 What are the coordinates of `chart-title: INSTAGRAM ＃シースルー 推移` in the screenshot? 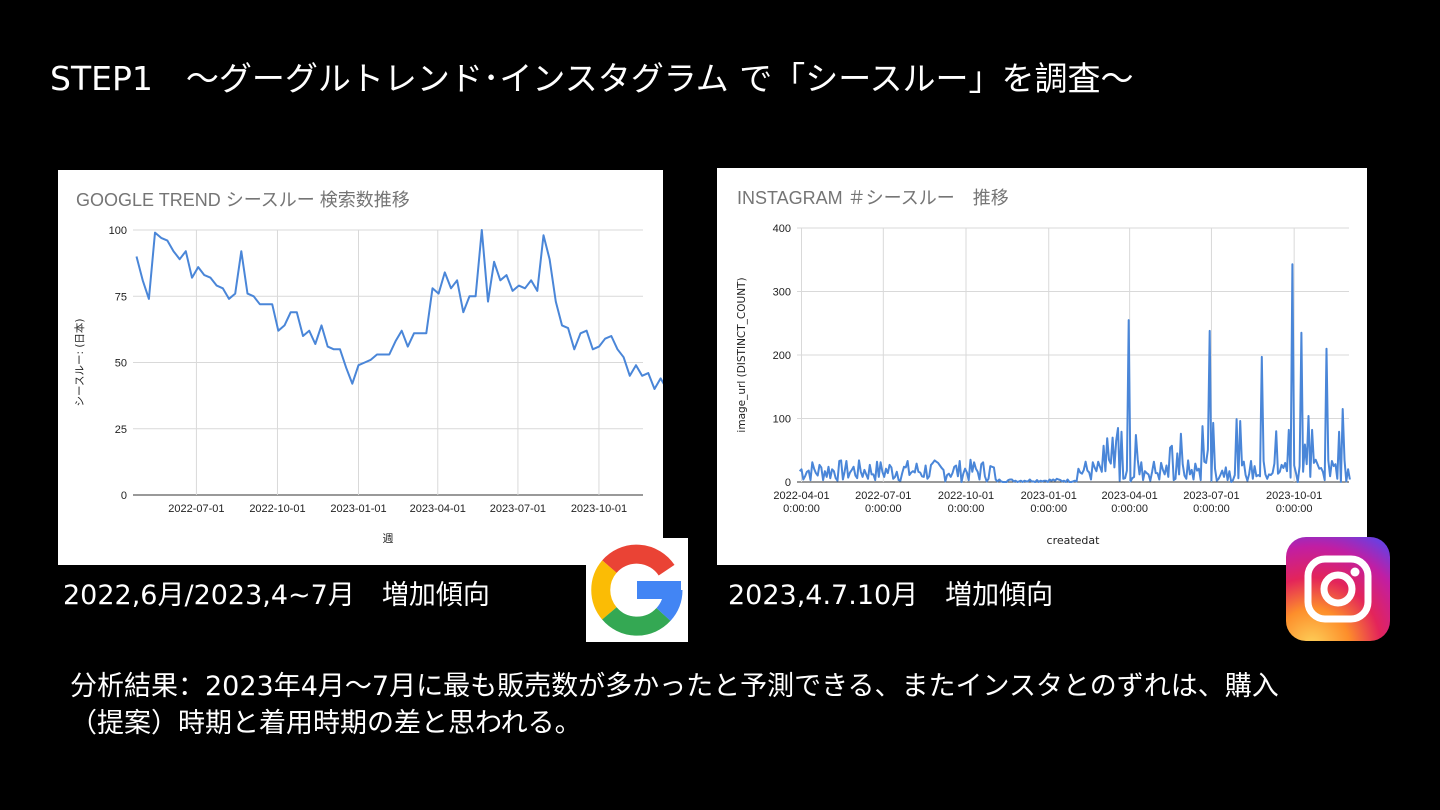 It's located at (873, 198).